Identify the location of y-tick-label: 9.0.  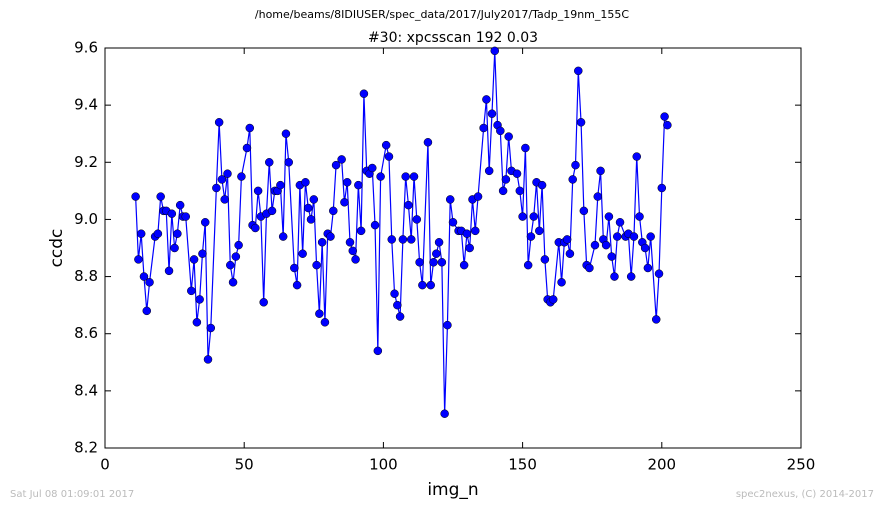
(86, 219).